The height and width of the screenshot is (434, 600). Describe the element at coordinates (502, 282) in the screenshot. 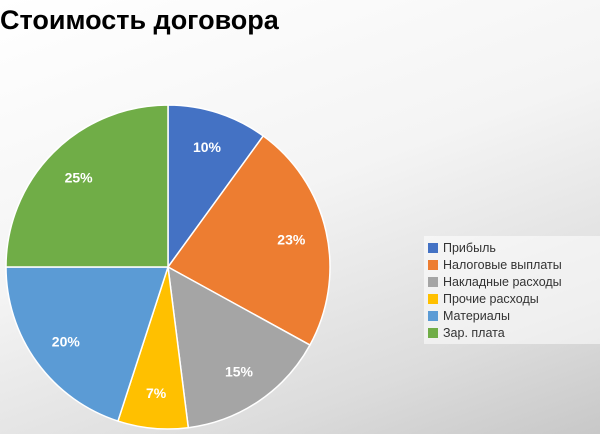

I see `legend-label: Накладные расходы` at that location.